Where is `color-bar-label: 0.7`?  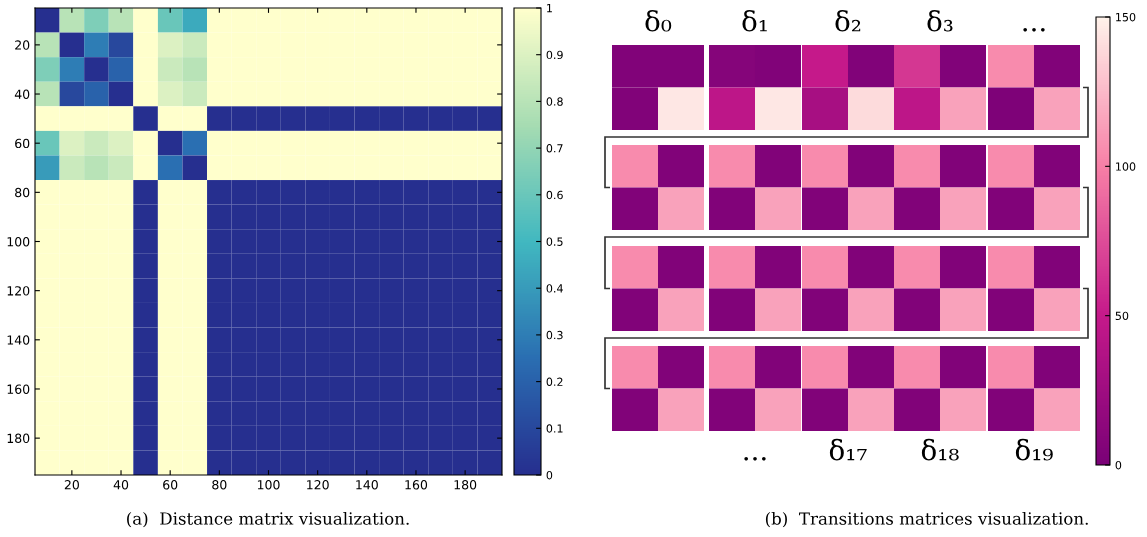 color-bar-label: 0.7 is located at coordinates (554, 148).